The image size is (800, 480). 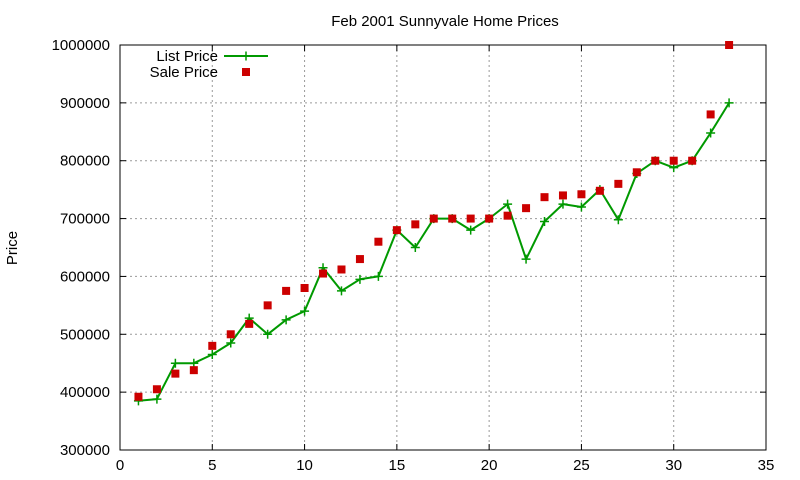 What do you see at coordinates (246, 72) in the screenshot?
I see `legend-marker-sale-price` at bounding box center [246, 72].